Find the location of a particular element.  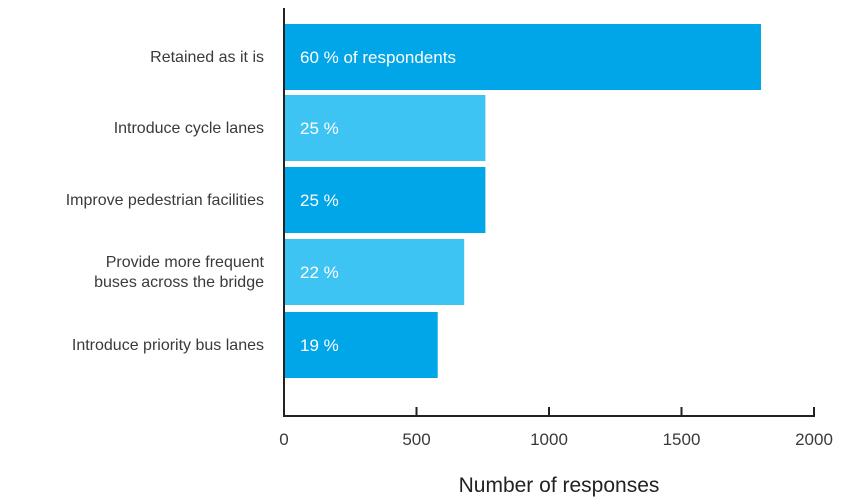

data-label-2: 25 % is located at coordinates (319, 128).